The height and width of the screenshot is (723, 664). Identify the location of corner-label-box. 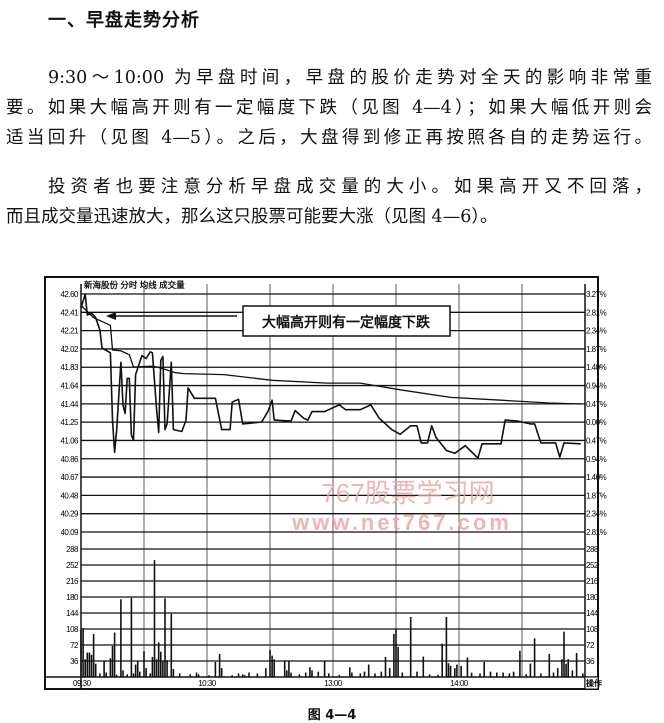
(591, 683).